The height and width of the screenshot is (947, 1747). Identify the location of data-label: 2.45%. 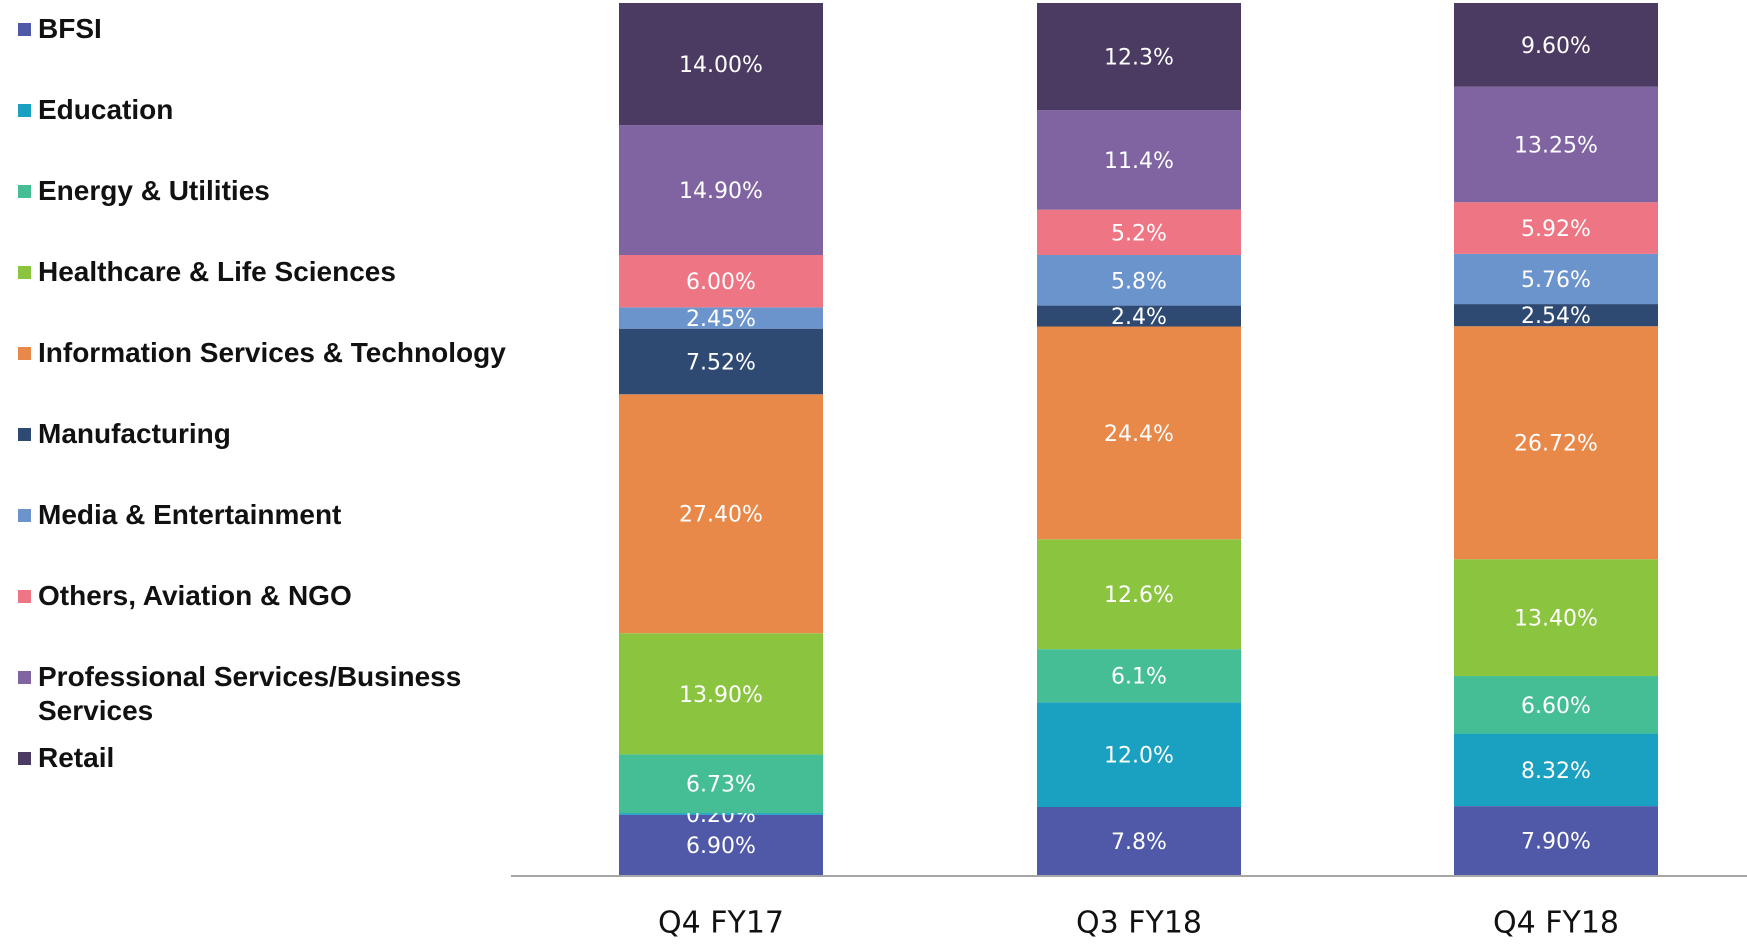
(721, 319).